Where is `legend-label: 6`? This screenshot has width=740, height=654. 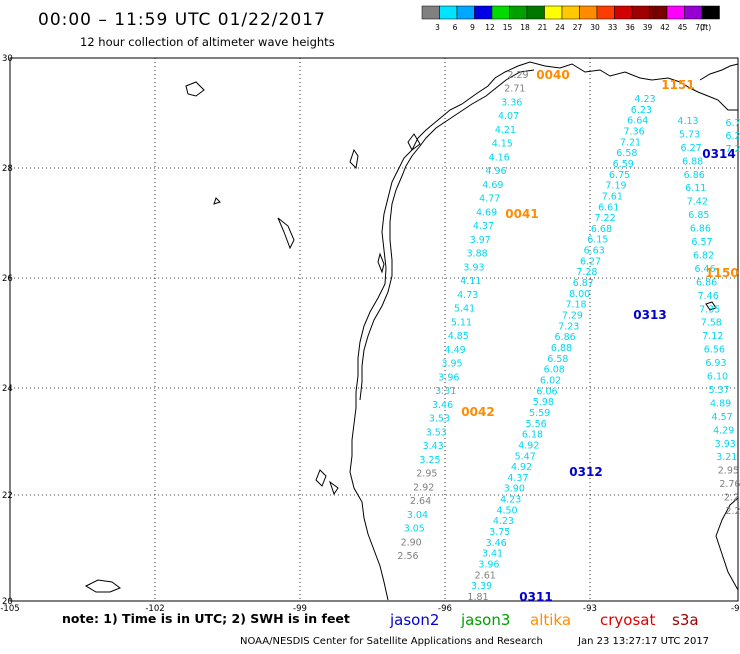
legend-label: 6 is located at coordinates (455, 27).